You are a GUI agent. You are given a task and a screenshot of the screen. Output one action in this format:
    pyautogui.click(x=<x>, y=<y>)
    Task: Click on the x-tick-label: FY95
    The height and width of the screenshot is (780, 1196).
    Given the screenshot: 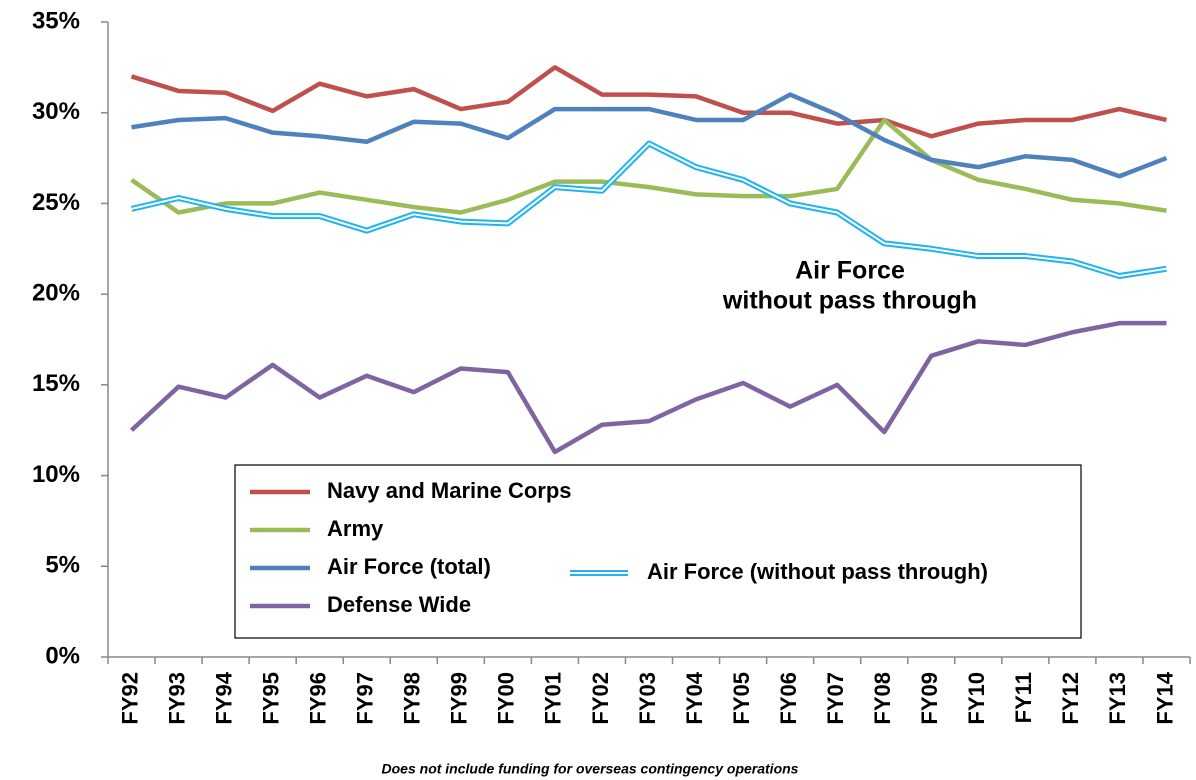 What is the action you would take?
    pyautogui.click(x=270, y=698)
    